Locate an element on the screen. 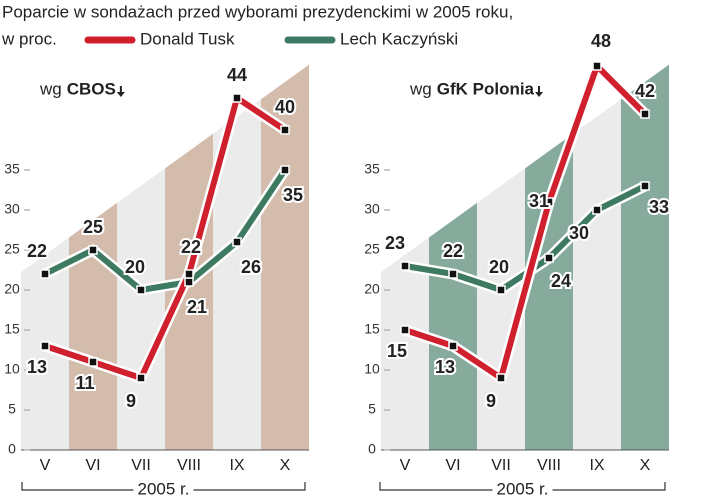 Image resolution: width=720 pixels, height=502 pixels. label-bg is located at coordinates (163, 489).